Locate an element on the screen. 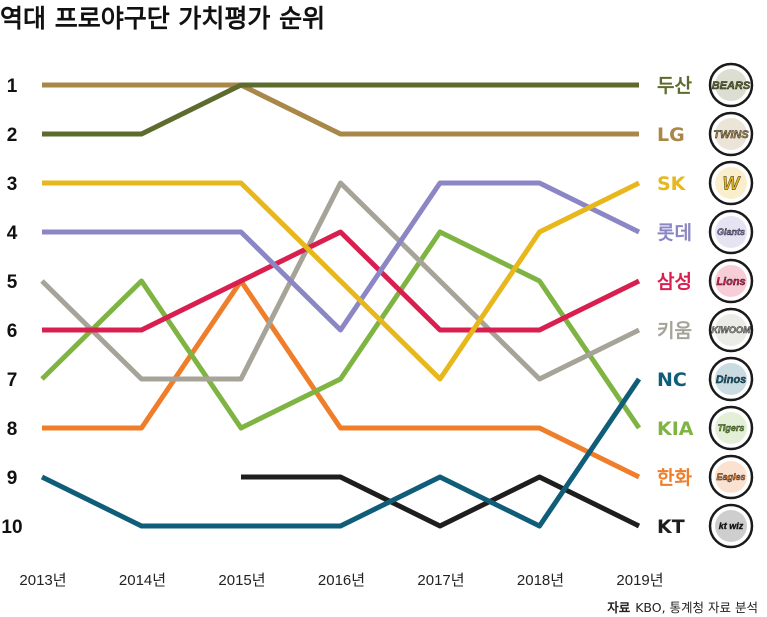 The height and width of the screenshot is (617, 767). hanwha-eagles-logo-fill is located at coordinates (731, 477).